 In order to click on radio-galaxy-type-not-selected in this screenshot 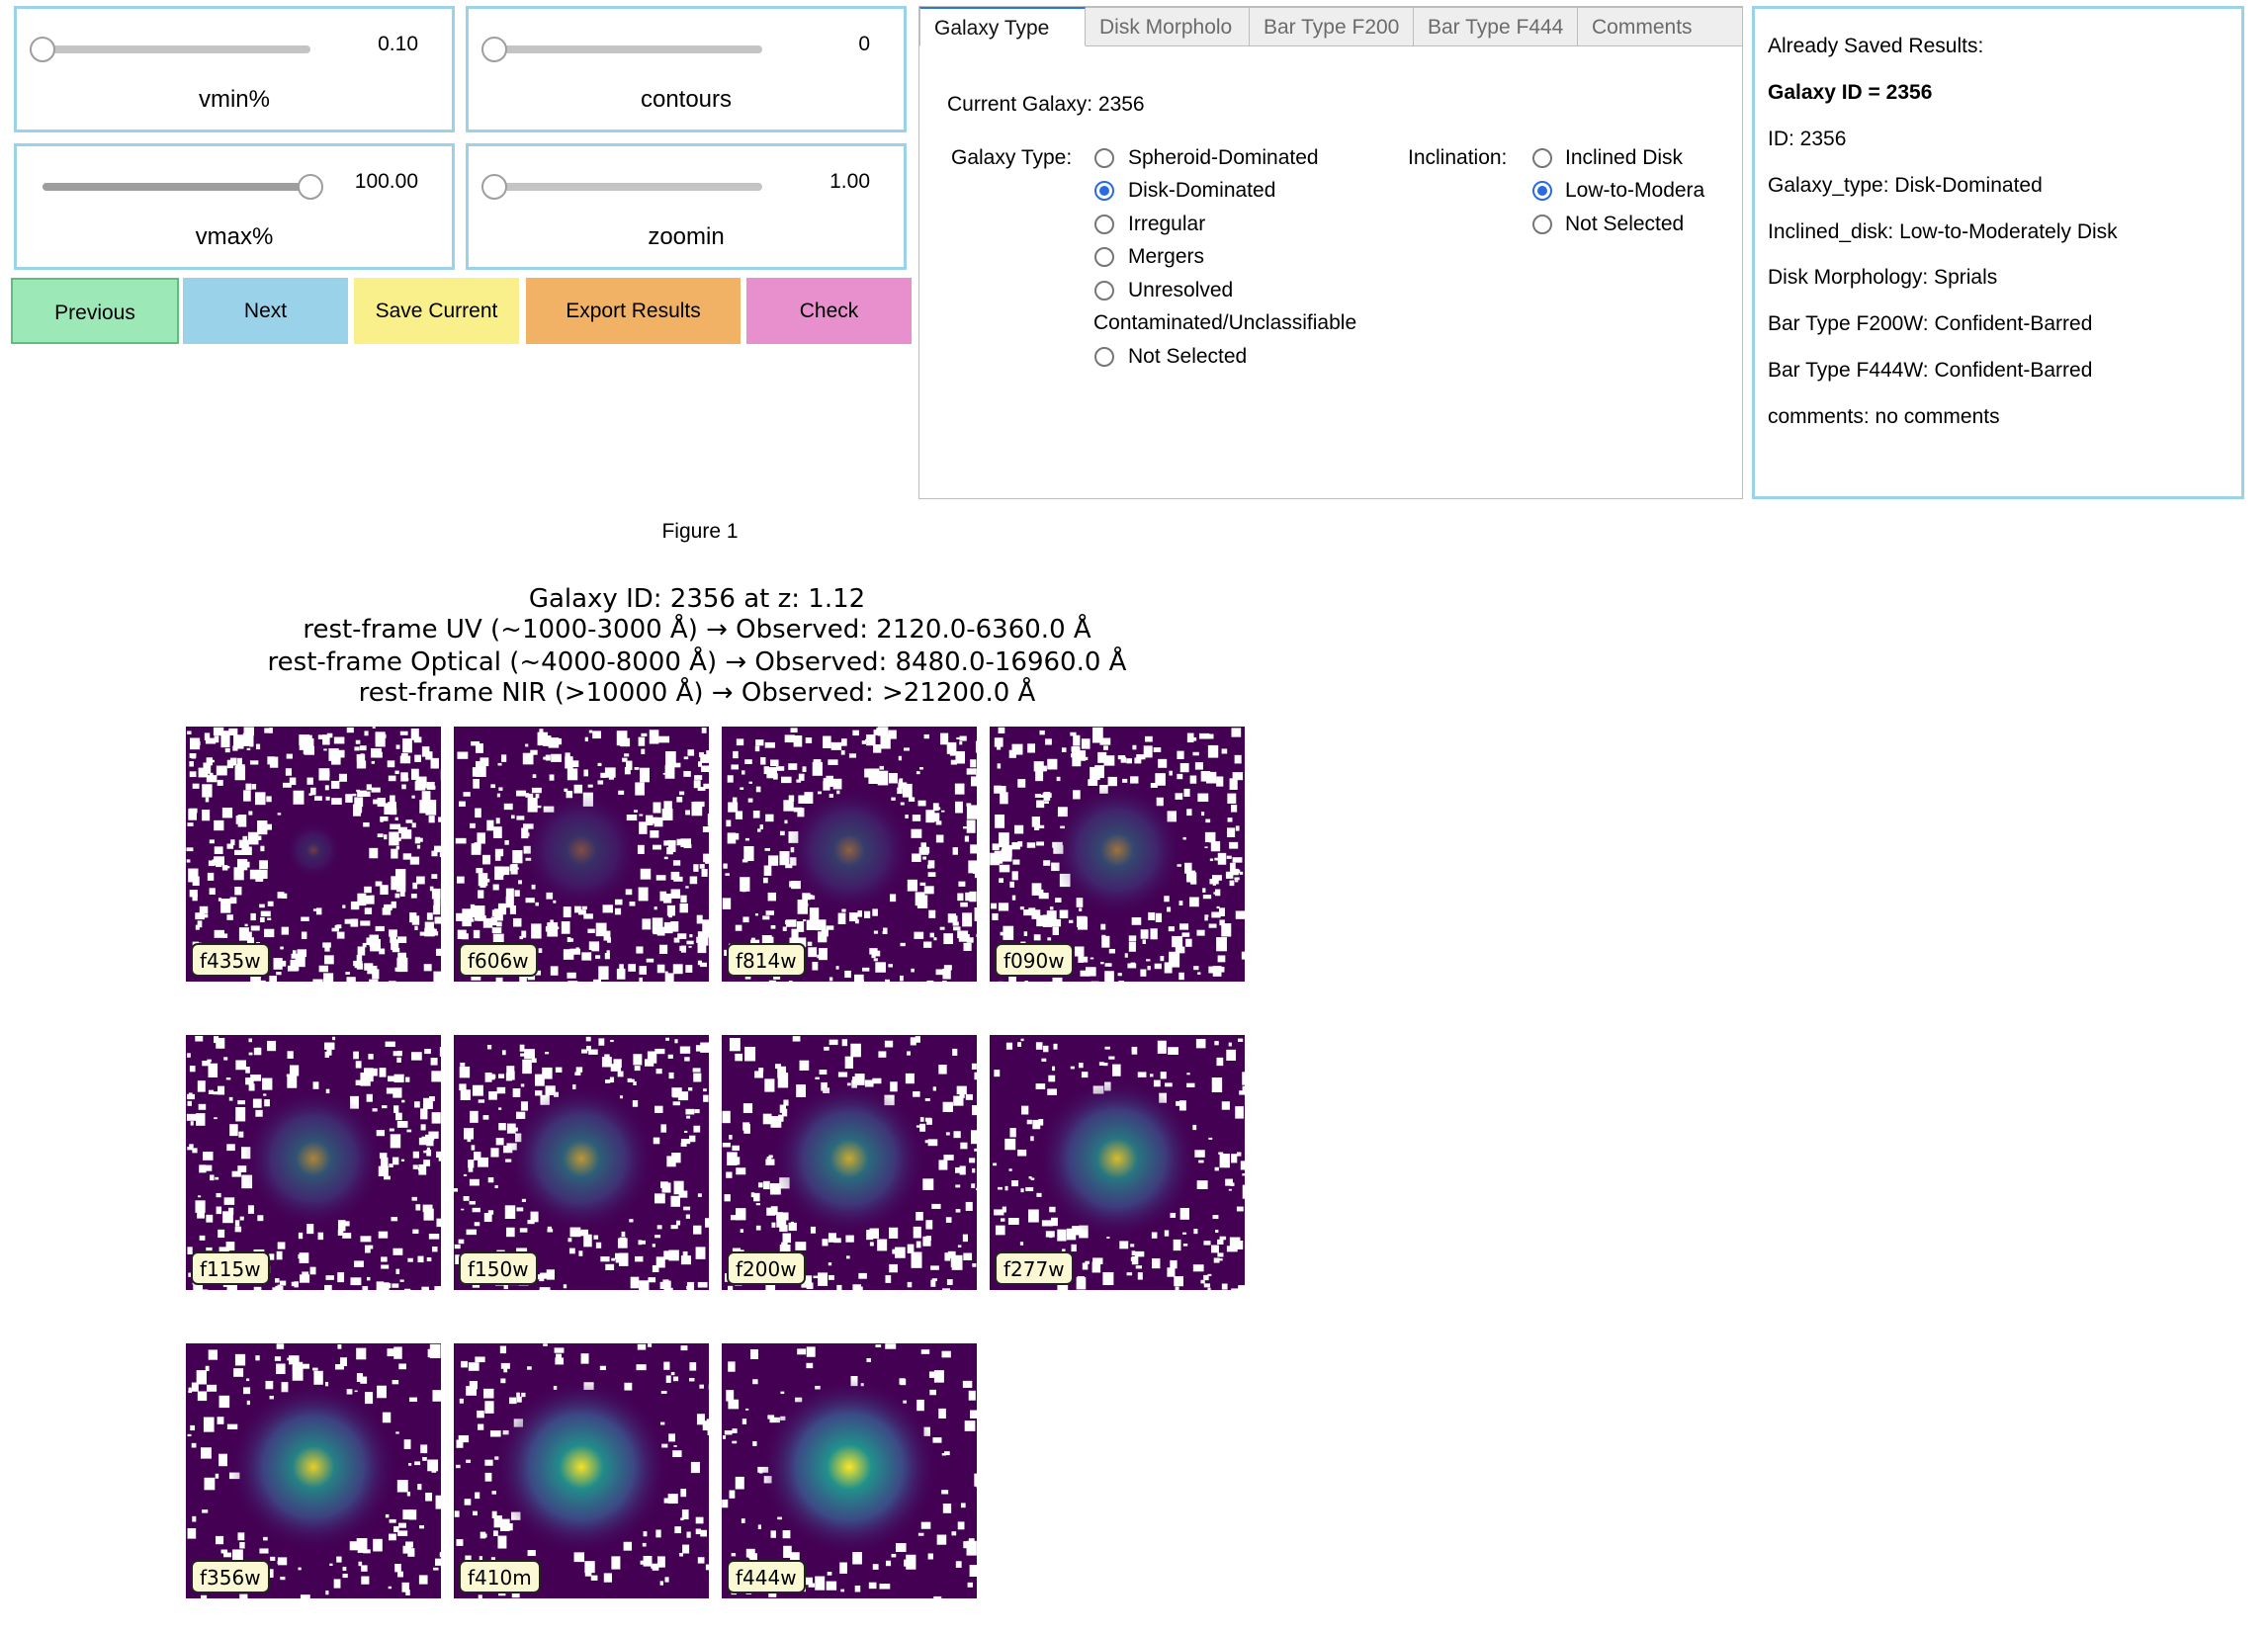, I will do `click(1104, 357)`.